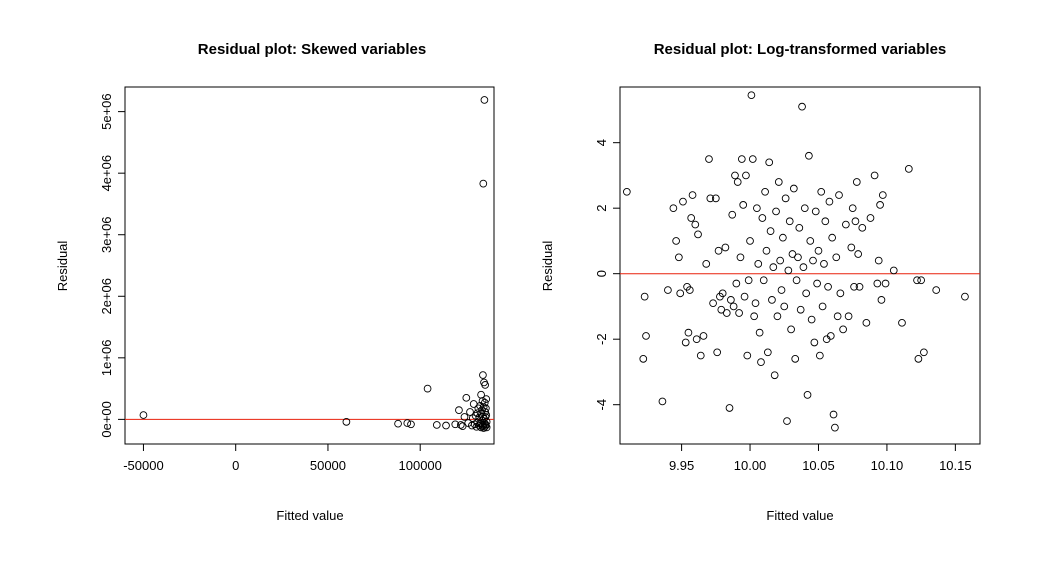  What do you see at coordinates (112, 265) in the screenshot?
I see `left-y-ticks: 0e+00 1e+06 2e+06 3e+06 4e+06 5e+06` at bounding box center [112, 265].